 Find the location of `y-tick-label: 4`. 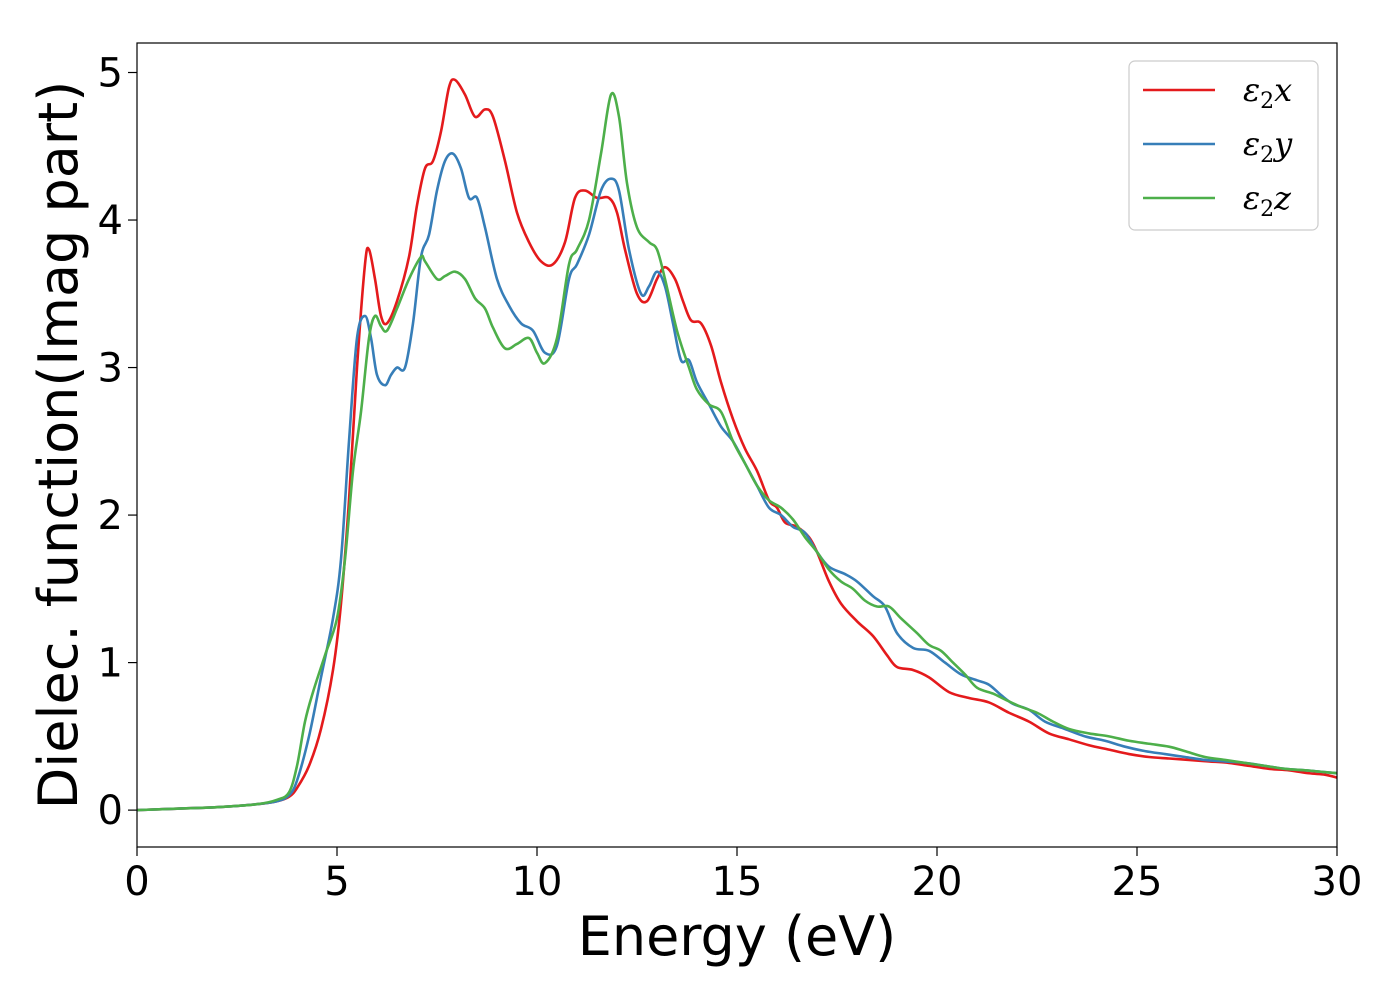

y-tick-label: 4 is located at coordinates (110, 221).